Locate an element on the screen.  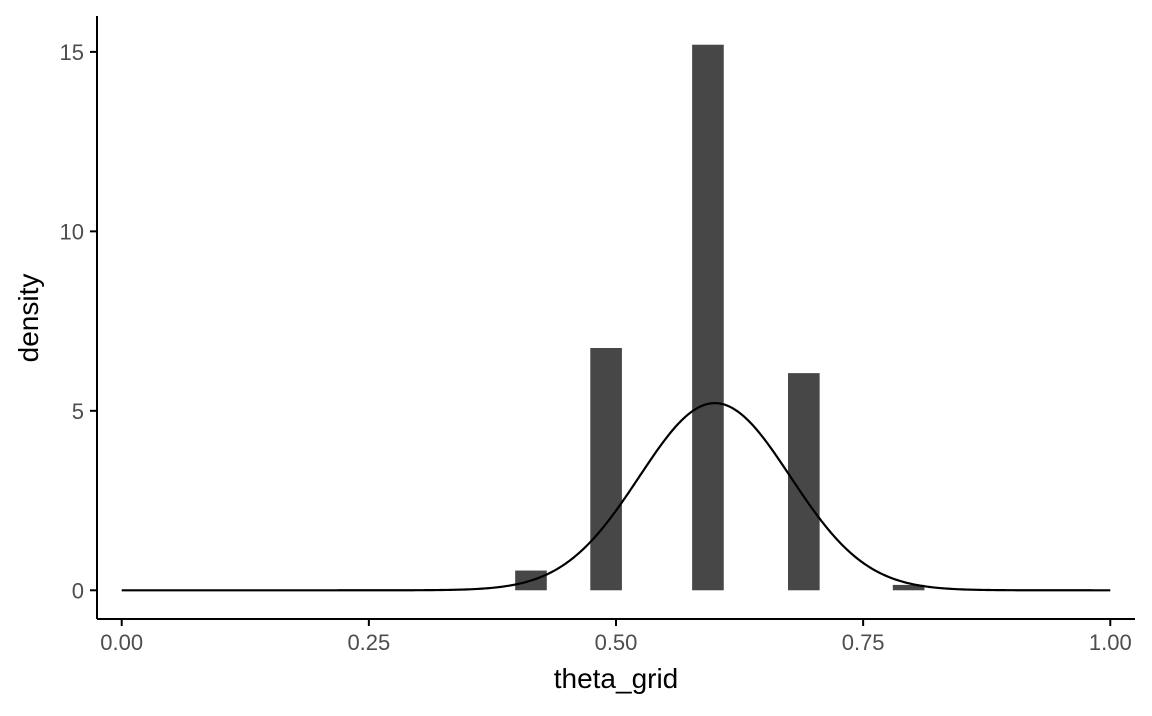
x-tick-labels: 0.00 0.25 0.50 0.75 1.00 is located at coordinates (615, 642).